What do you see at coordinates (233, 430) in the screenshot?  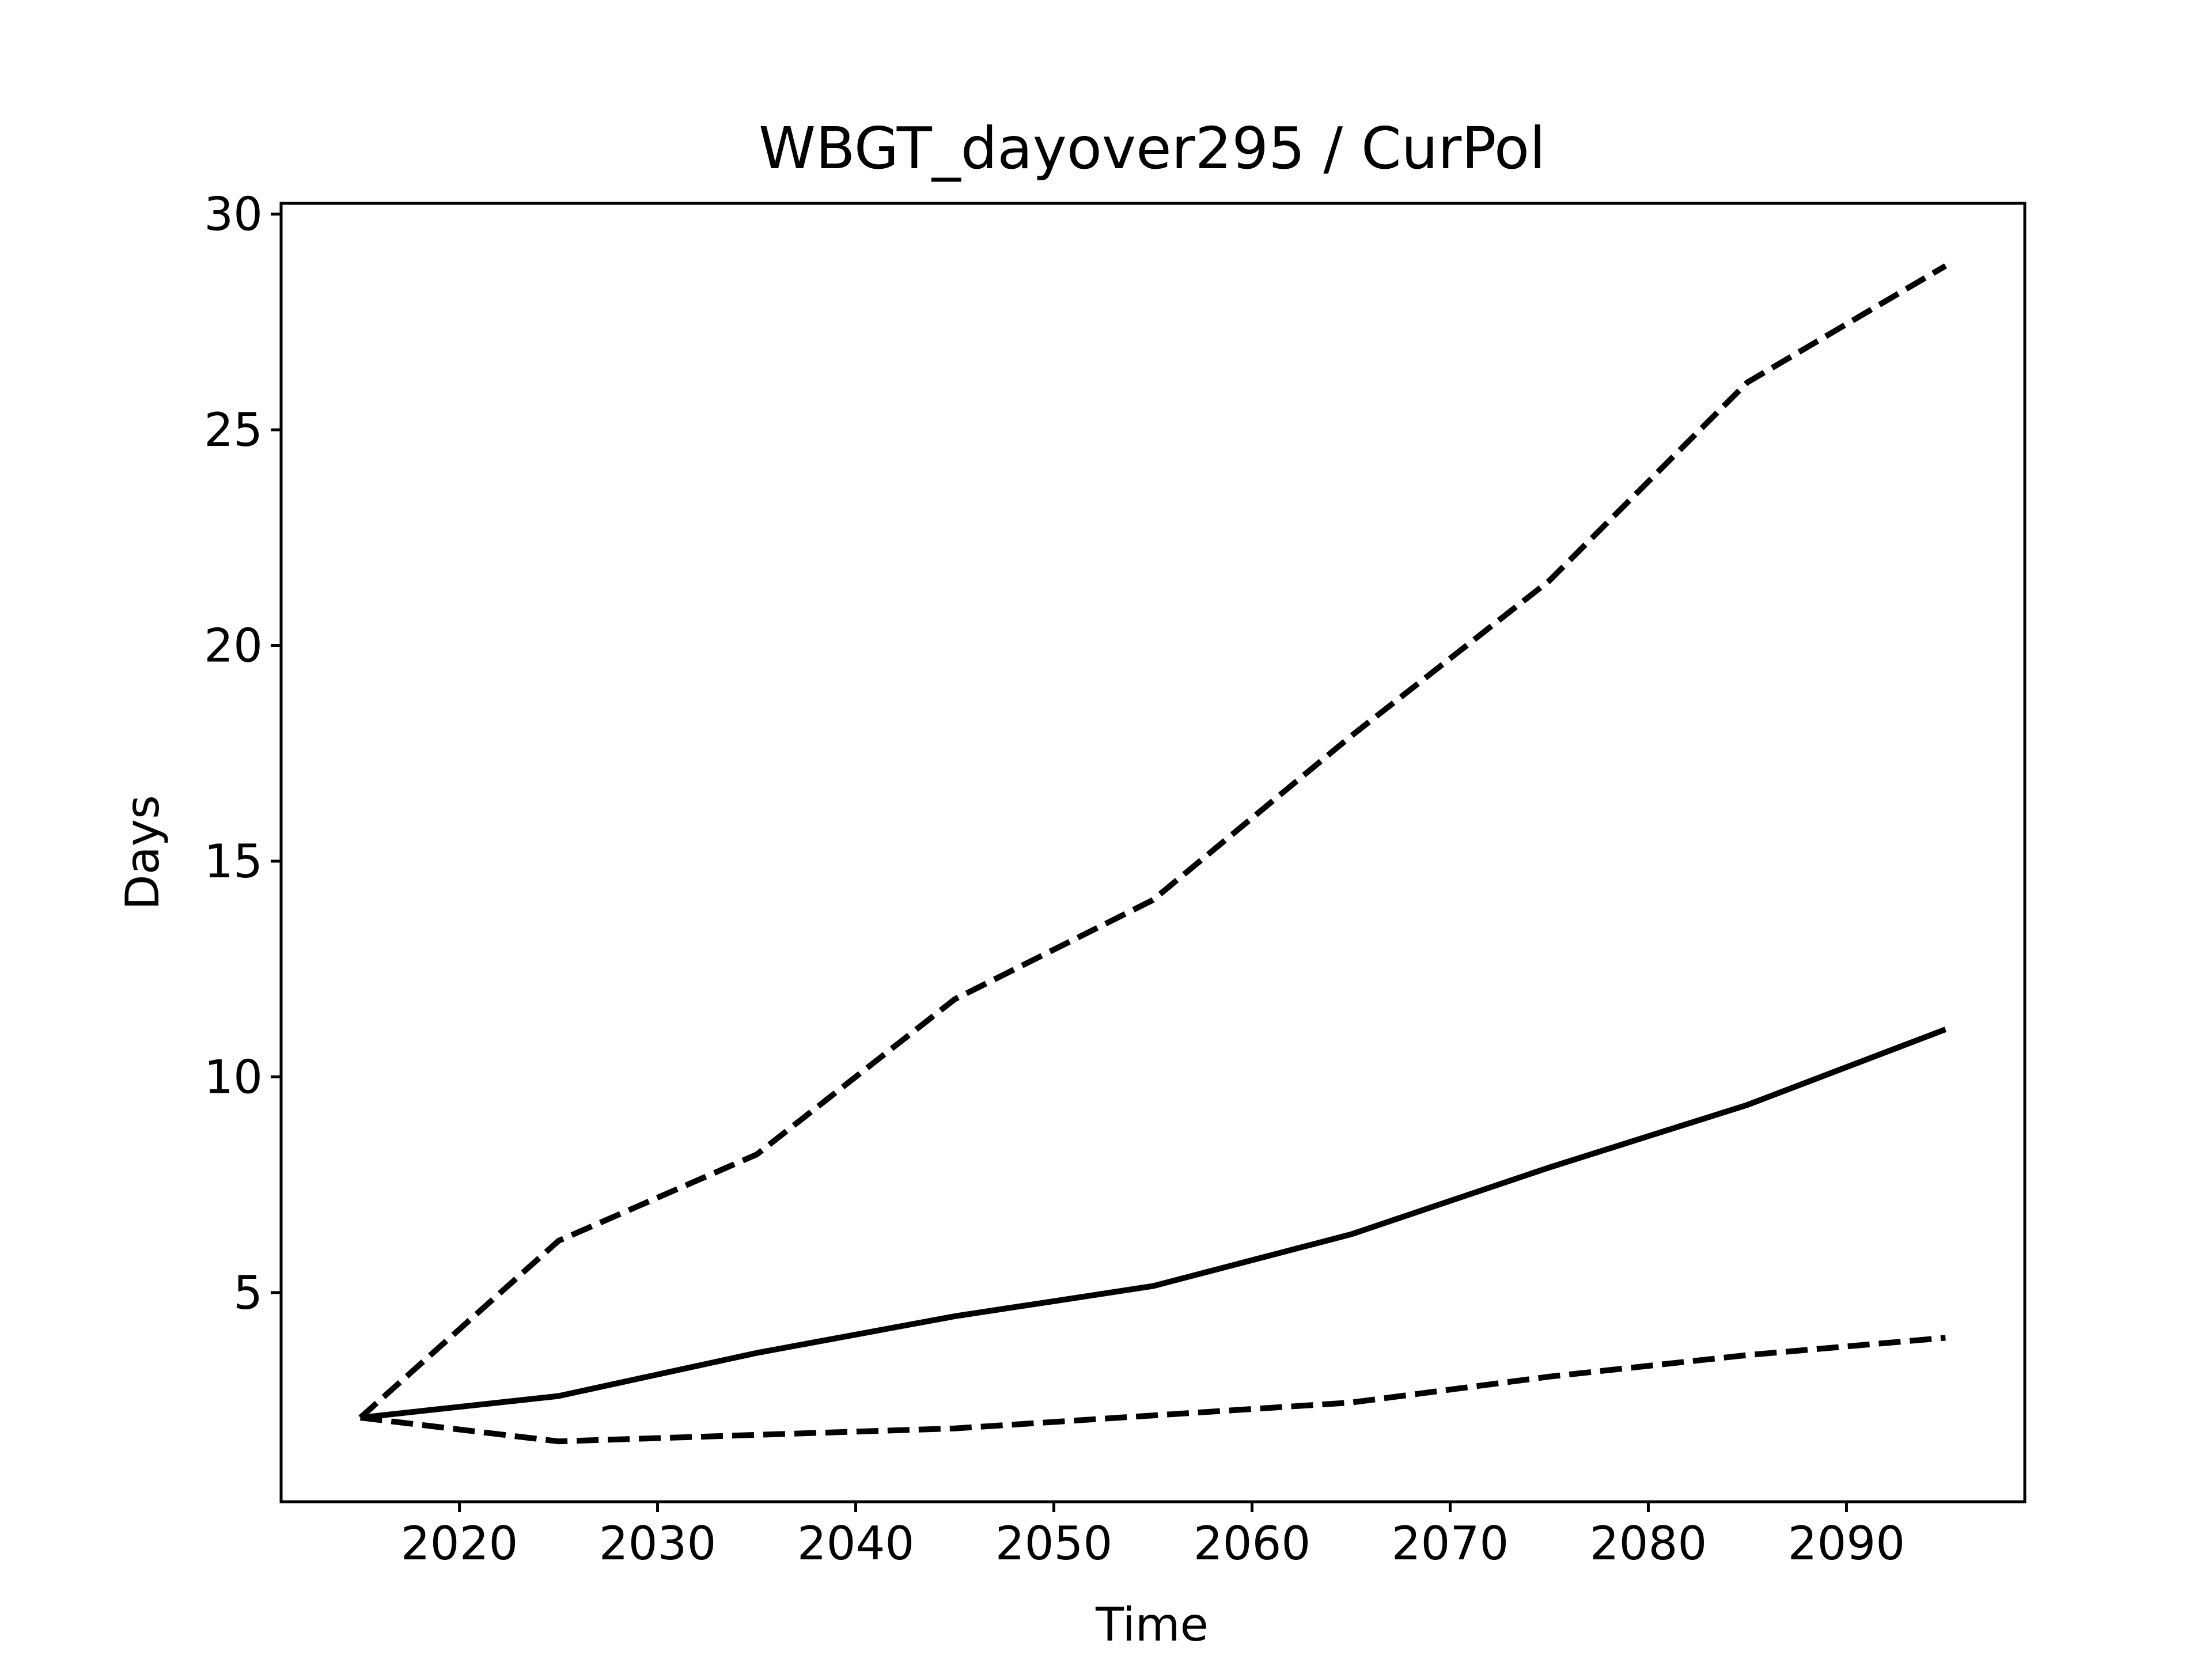 I see `y-tick-label: 25` at bounding box center [233, 430].